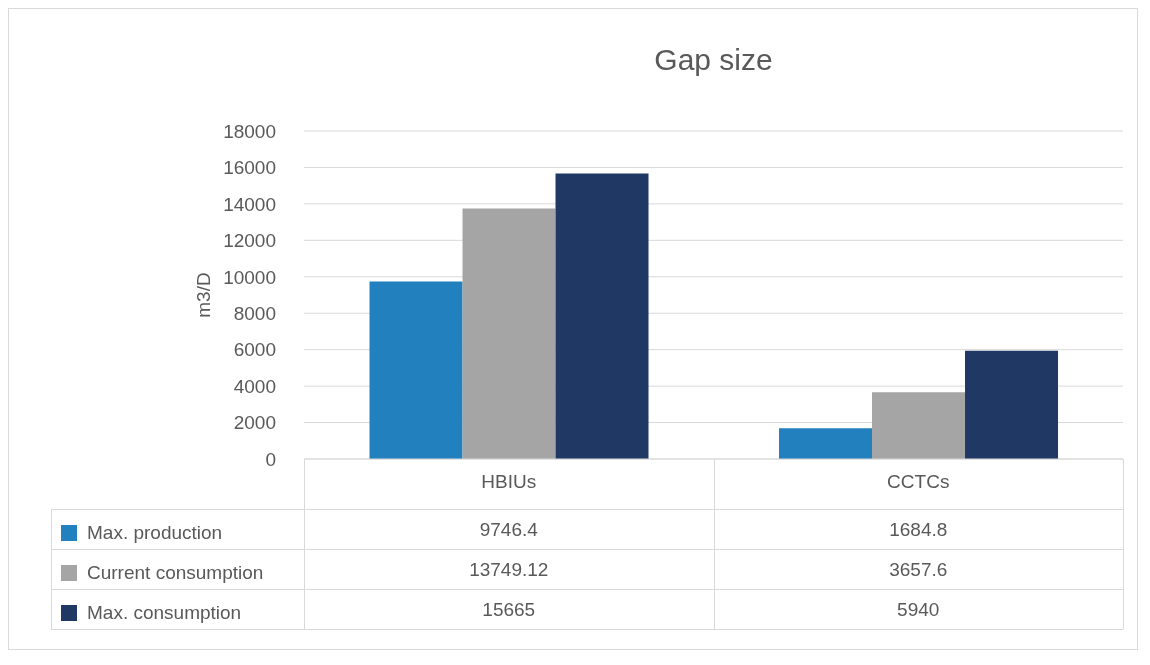  Describe the element at coordinates (204, 295) in the screenshot. I see `y-axis-title: m3/D` at that location.